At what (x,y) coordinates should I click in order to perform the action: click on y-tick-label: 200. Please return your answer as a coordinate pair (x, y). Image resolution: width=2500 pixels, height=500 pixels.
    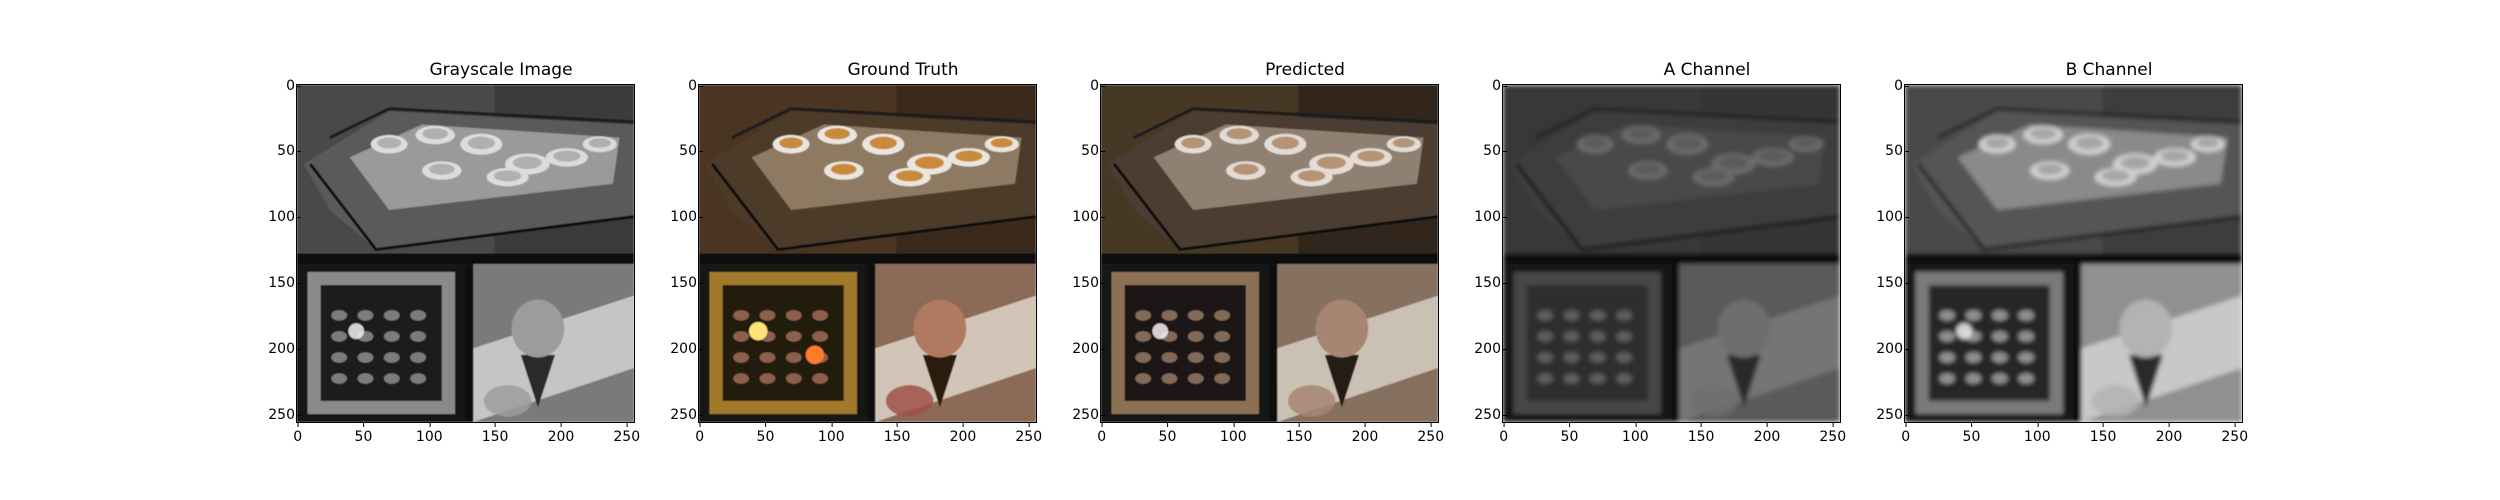
    Looking at the image, I should click on (1489, 349).